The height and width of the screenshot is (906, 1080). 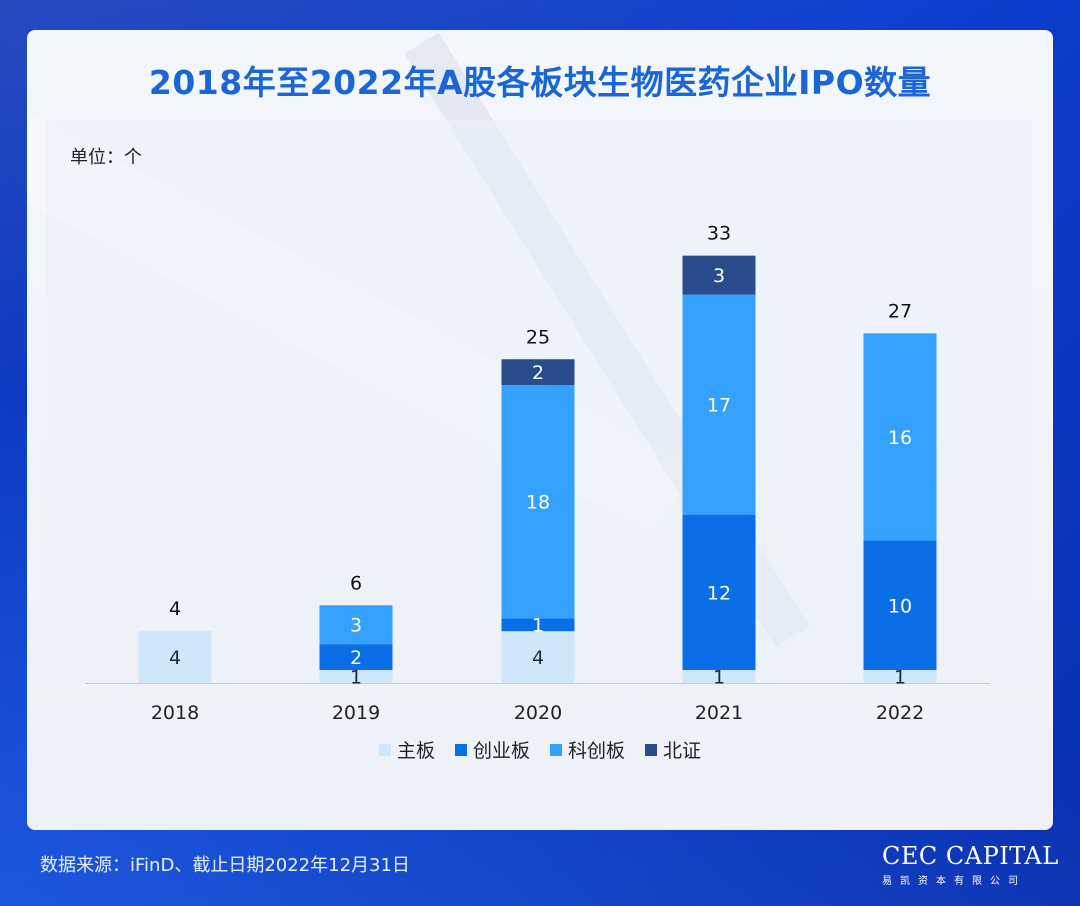 I want to click on bar-segment-2021-主板, so click(x=719, y=676).